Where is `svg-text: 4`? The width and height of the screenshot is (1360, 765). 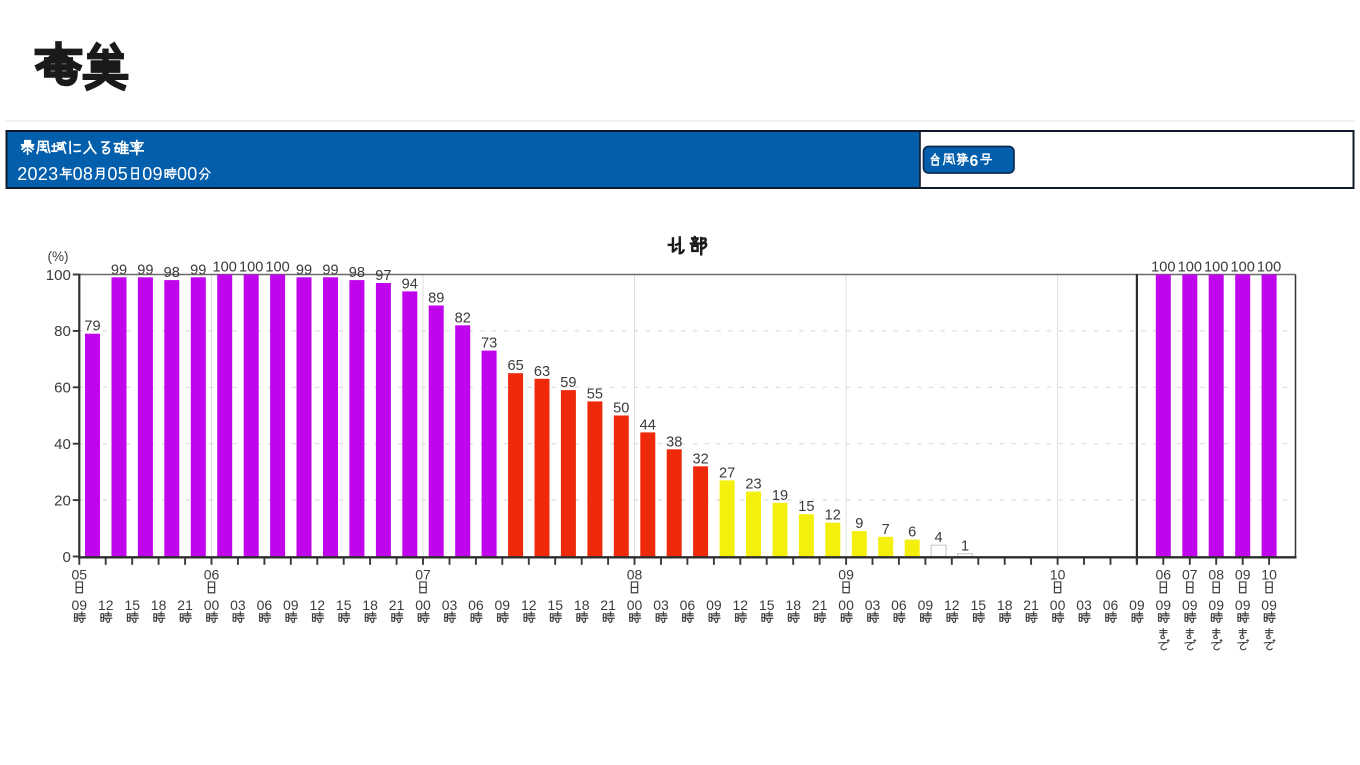 svg-text: 4 is located at coordinates (939, 538).